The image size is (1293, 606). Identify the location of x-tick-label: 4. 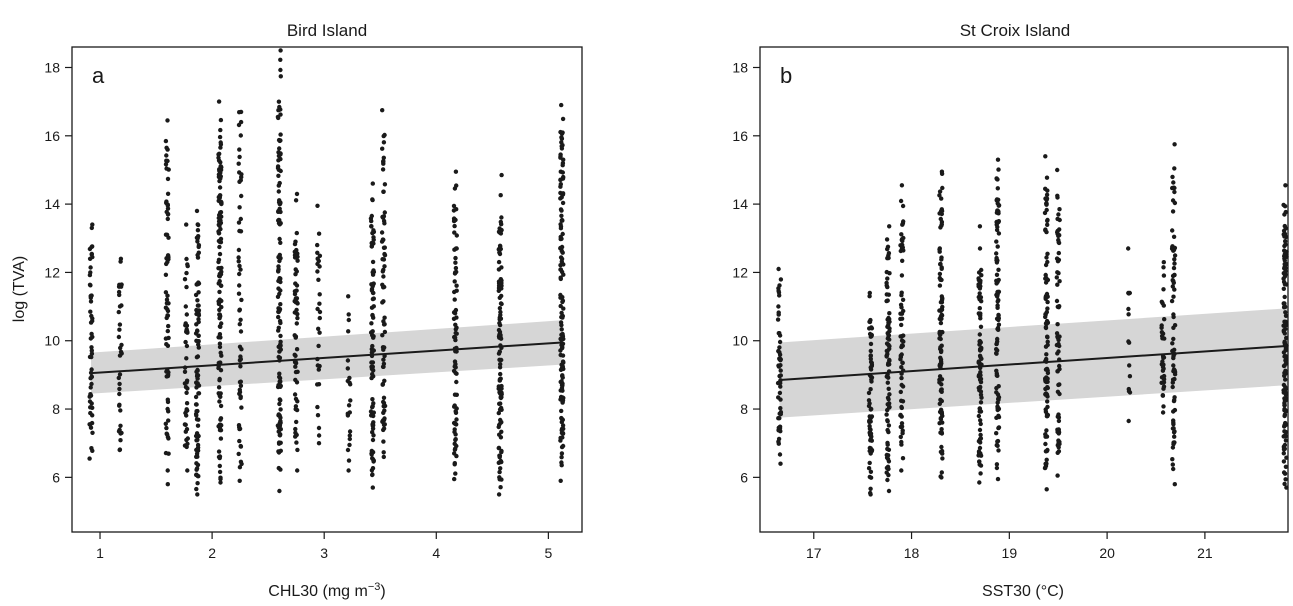
(436, 553).